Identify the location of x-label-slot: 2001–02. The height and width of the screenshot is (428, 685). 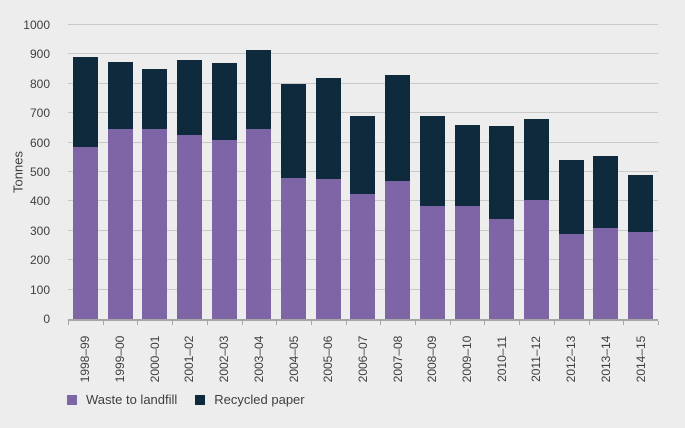
(189, 359).